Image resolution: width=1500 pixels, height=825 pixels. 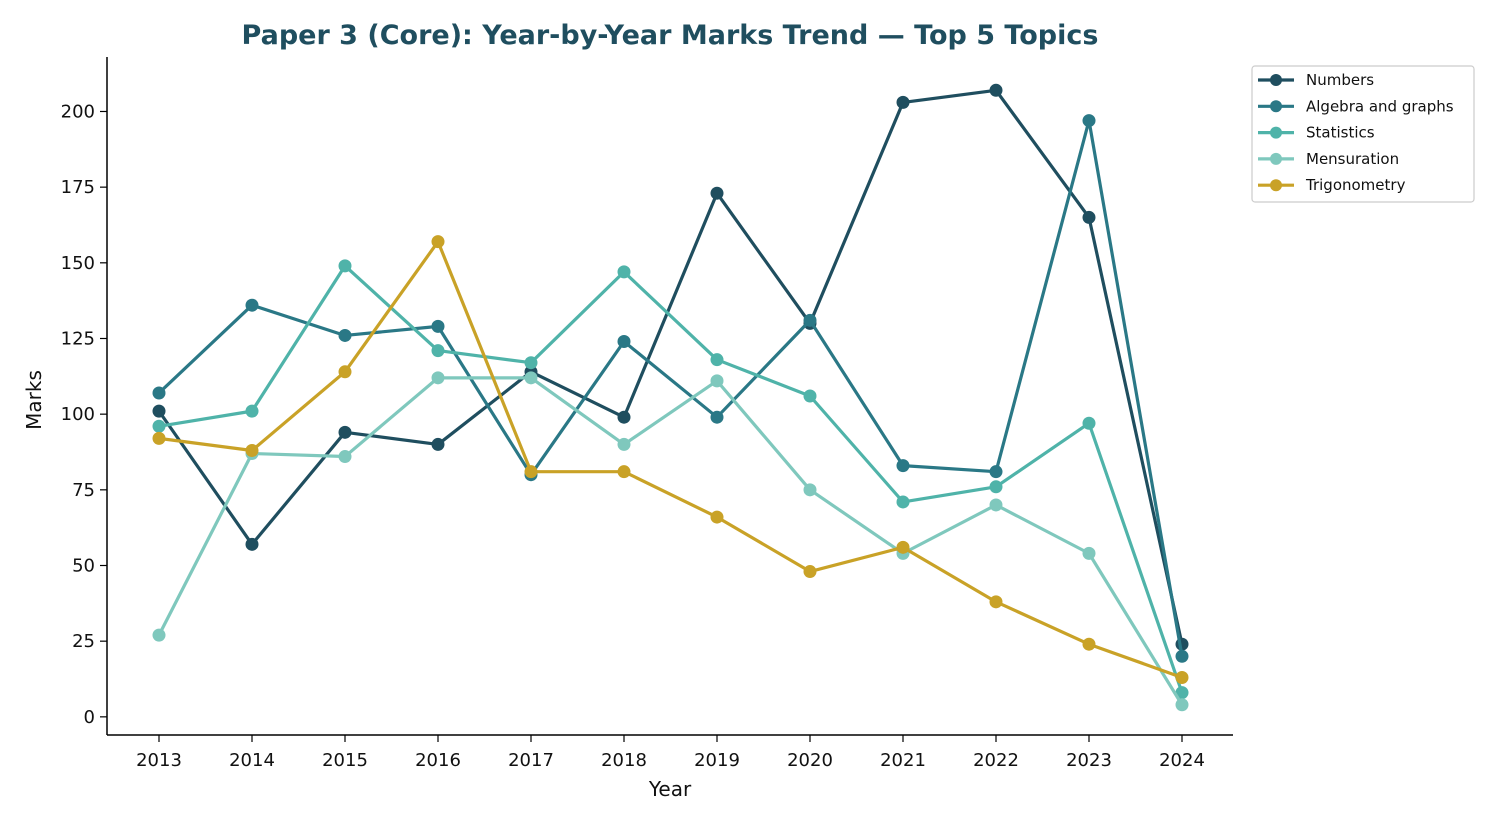 I want to click on y-tick-label: 175, so click(x=78, y=187).